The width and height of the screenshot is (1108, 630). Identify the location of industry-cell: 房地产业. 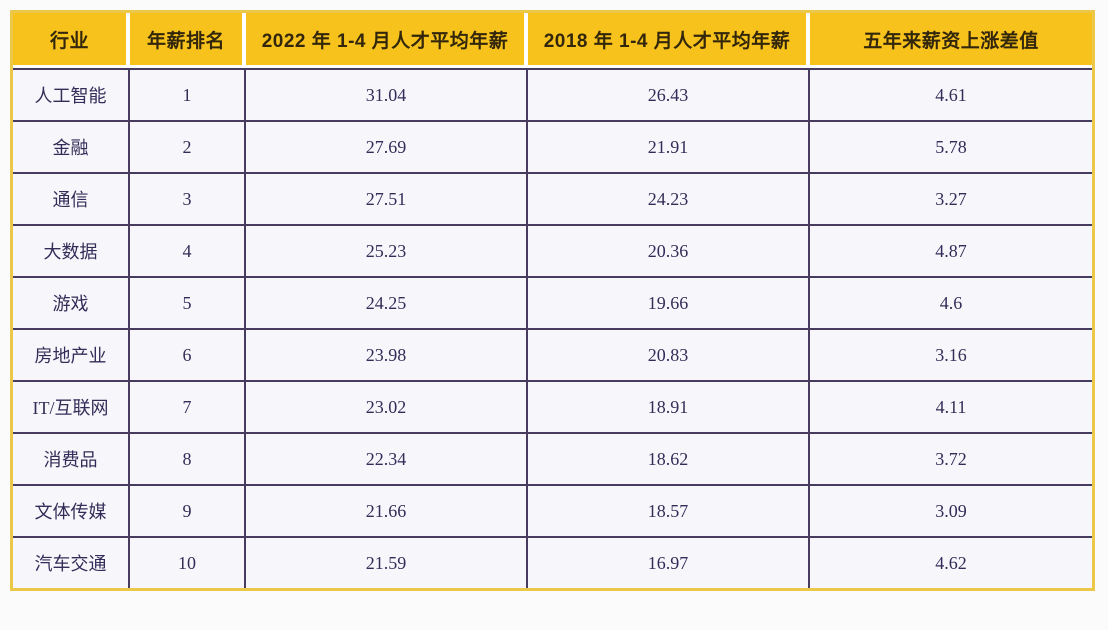
(71, 354).